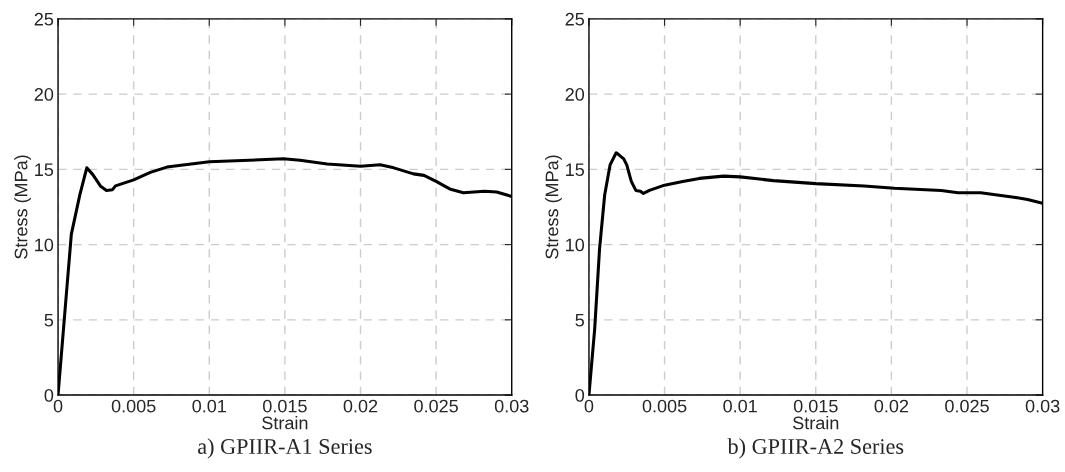 This screenshot has height=472, width=1065. Describe the element at coordinates (285, 448) in the screenshot. I see `text: a) GPIIR-A1 Series` at that location.